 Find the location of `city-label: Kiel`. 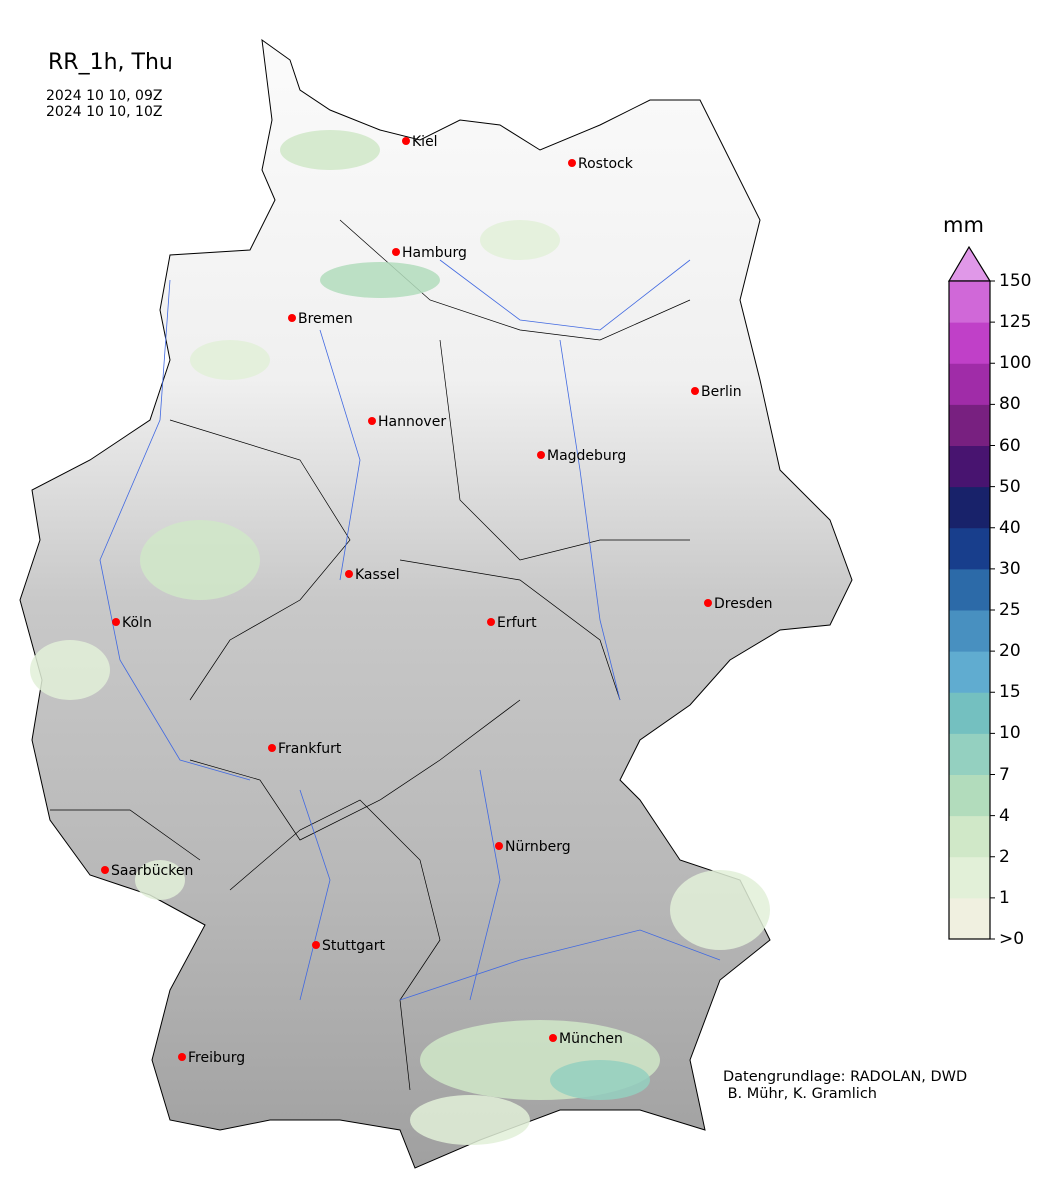

city-label: Kiel is located at coordinates (425, 142).